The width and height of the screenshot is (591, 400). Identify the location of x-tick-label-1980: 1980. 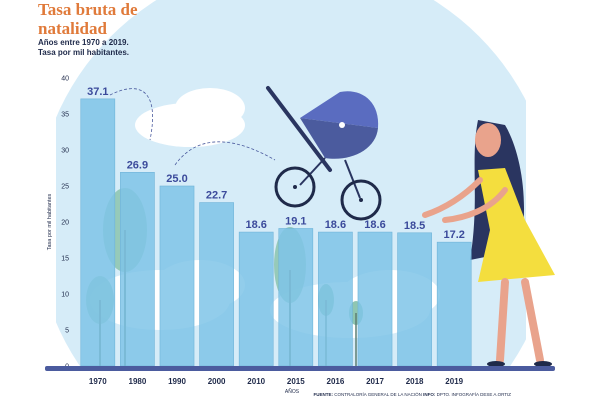
(138, 381).